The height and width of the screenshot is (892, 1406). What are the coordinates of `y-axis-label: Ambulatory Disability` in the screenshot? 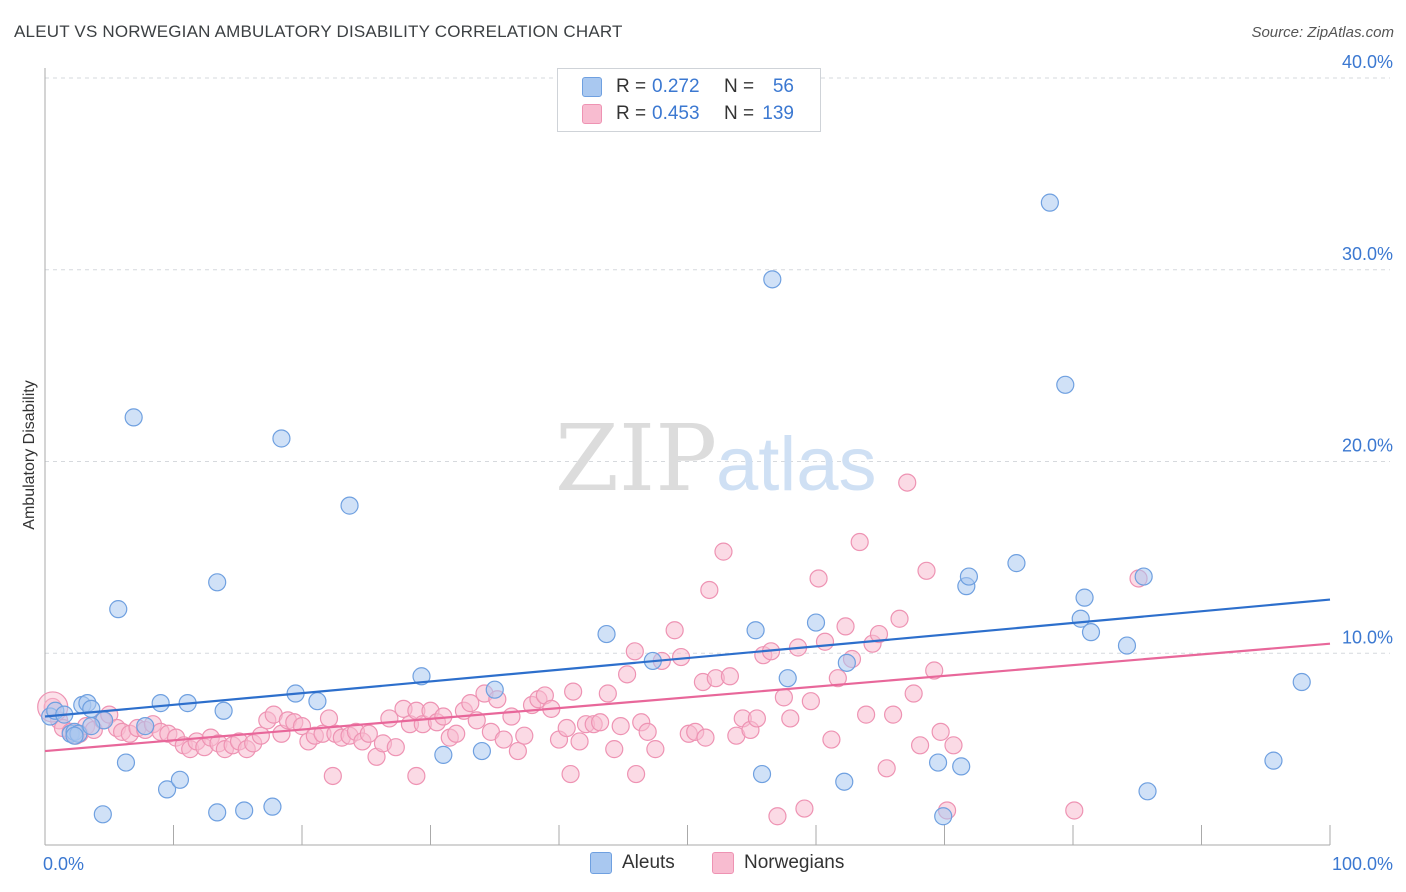 It's located at (29, 454).